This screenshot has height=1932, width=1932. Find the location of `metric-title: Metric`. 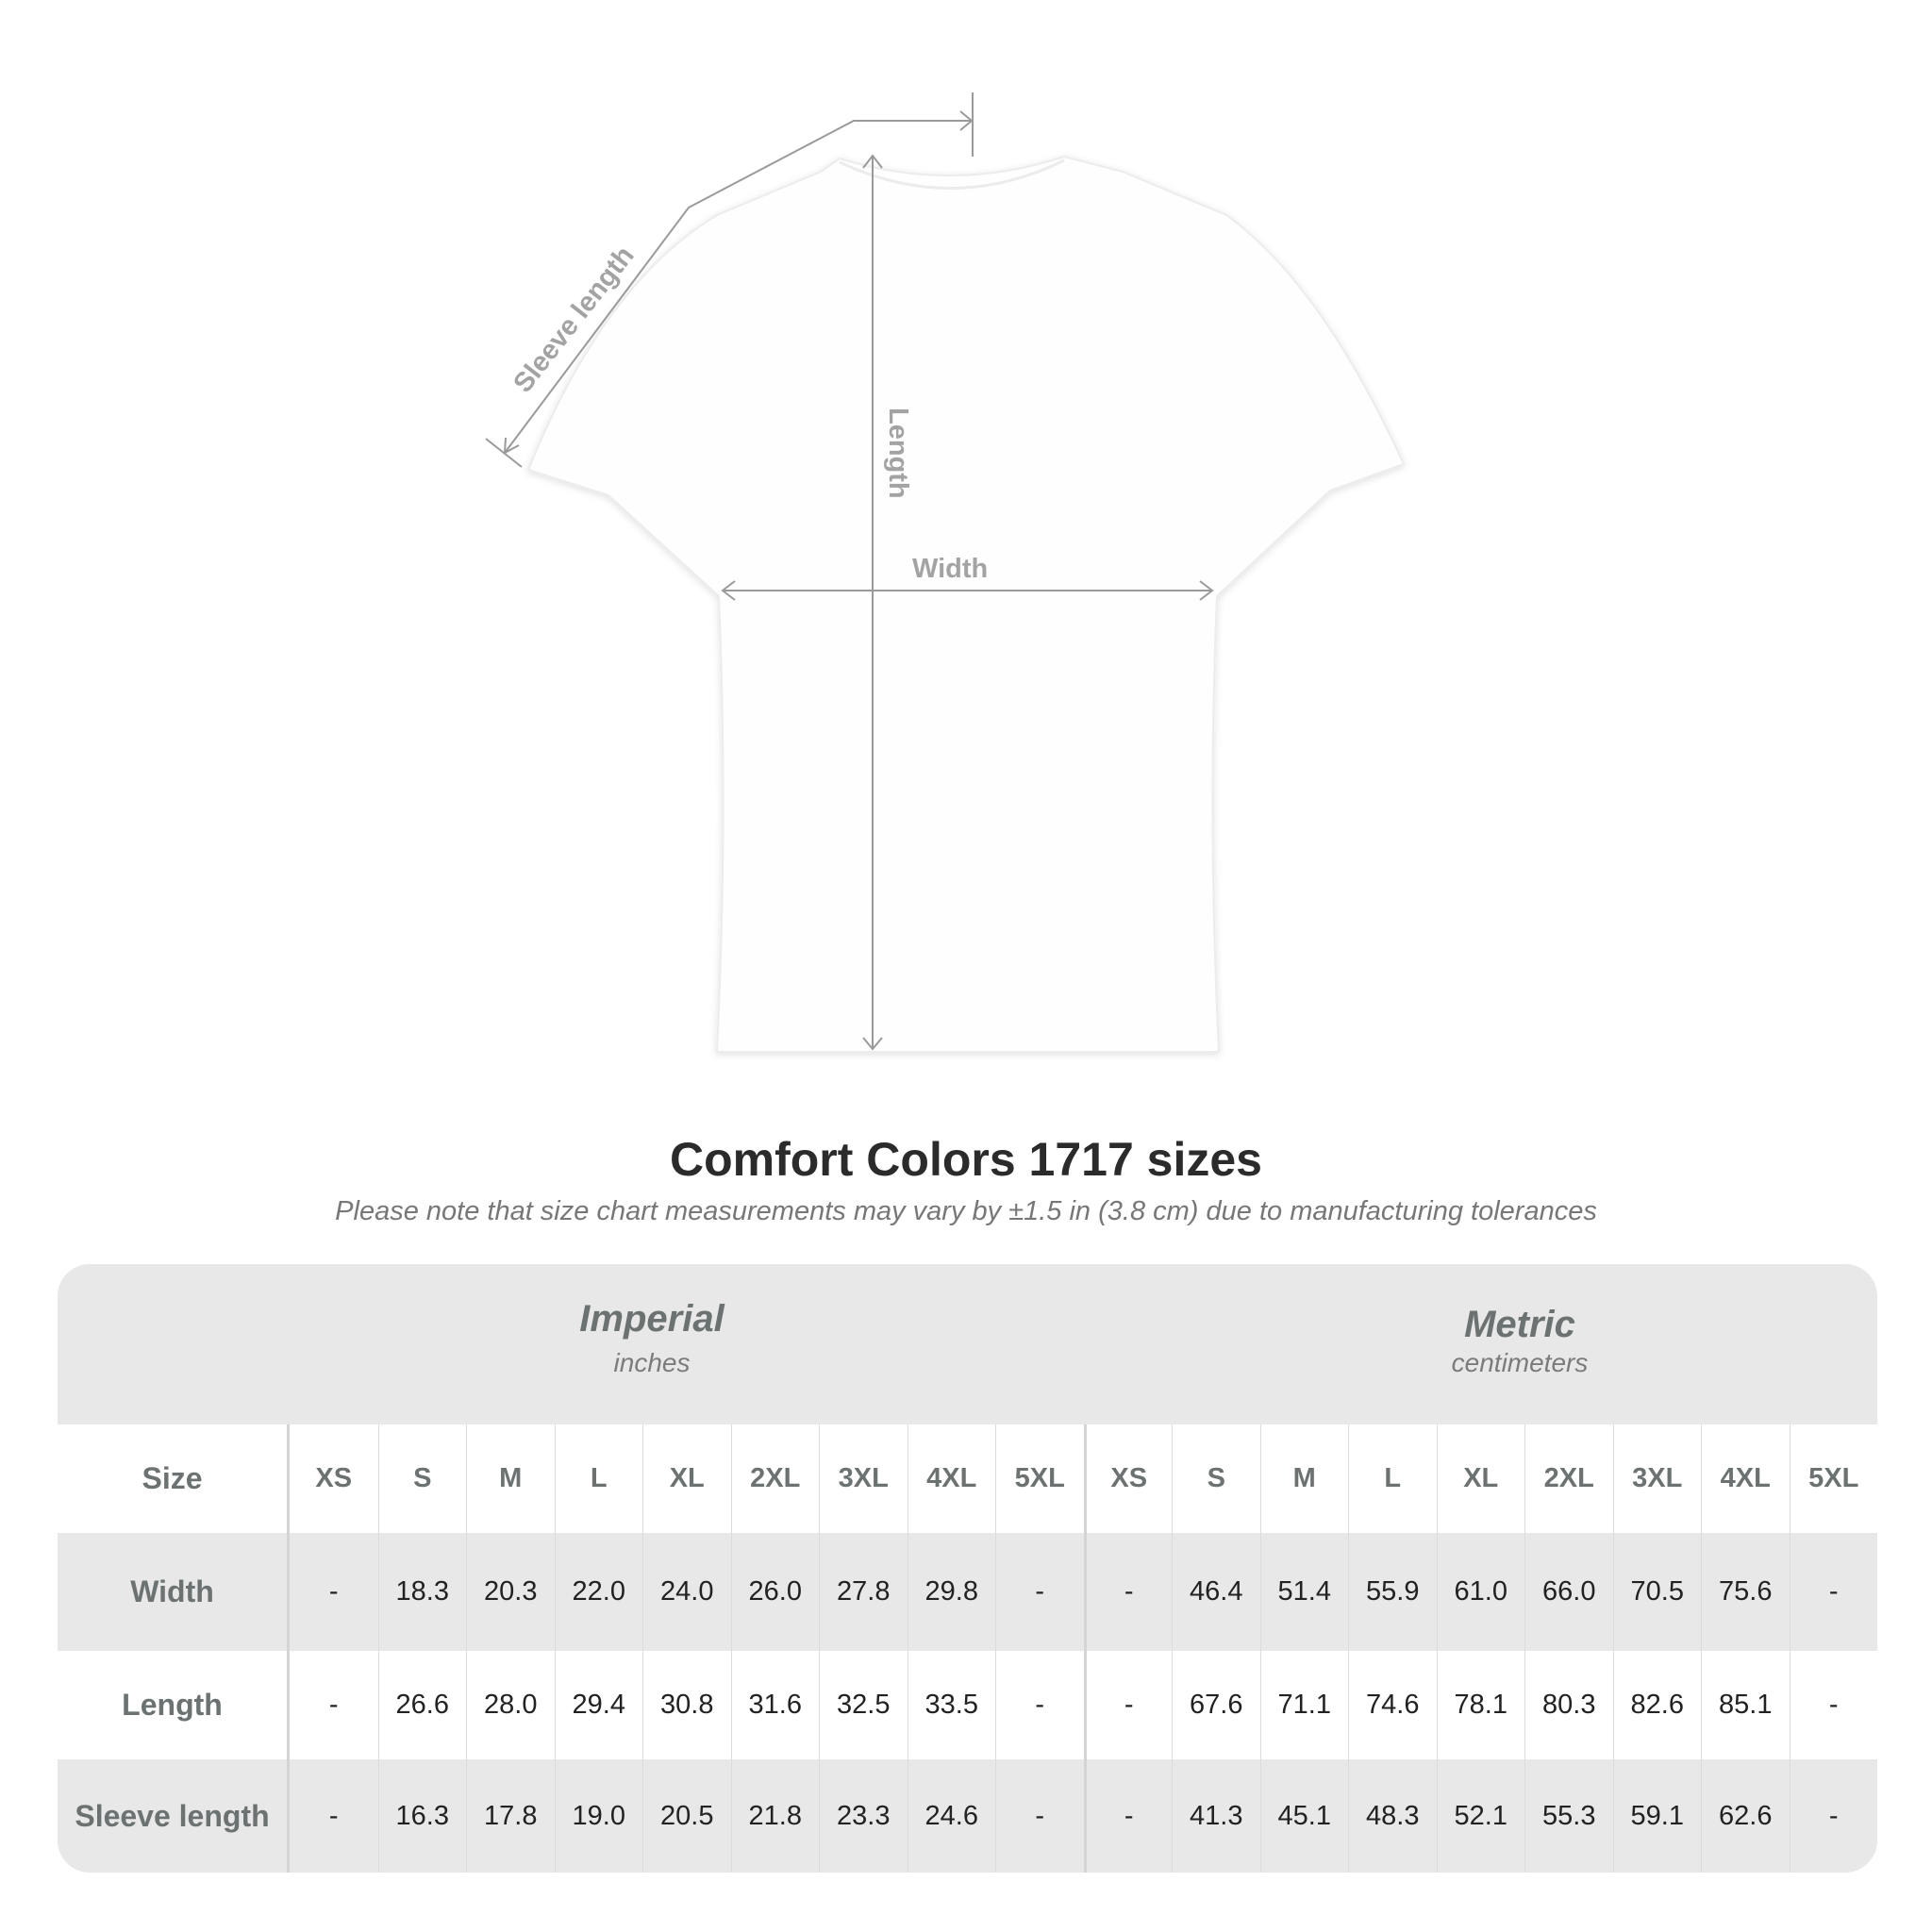

metric-title: Metric is located at coordinates (1520, 1324).